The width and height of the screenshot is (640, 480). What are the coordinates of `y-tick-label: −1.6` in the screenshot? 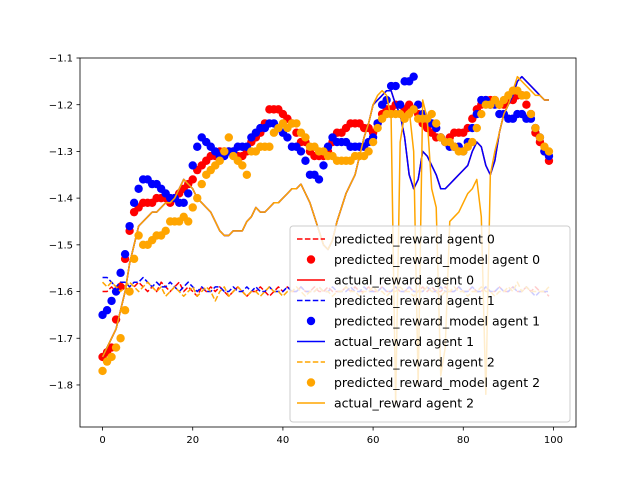 It's located at (61, 292).